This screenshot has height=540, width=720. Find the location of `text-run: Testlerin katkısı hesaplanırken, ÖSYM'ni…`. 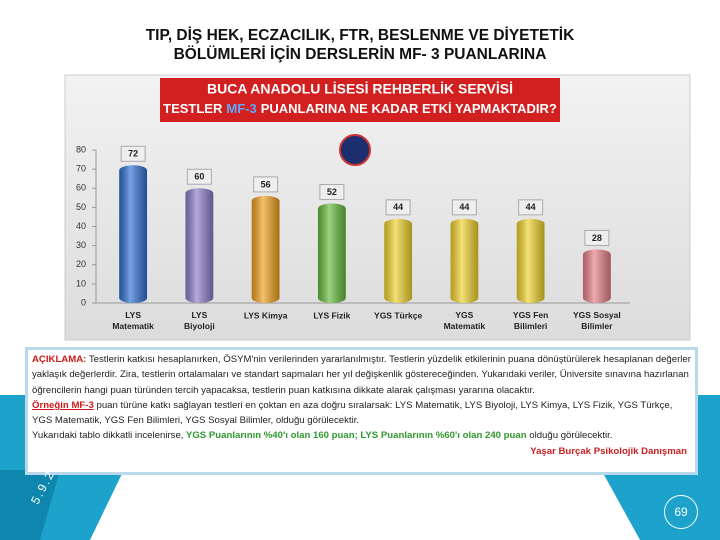

text-run: Testlerin katkısı hesaplanırken, ÖSYM'ni… is located at coordinates (361, 375).